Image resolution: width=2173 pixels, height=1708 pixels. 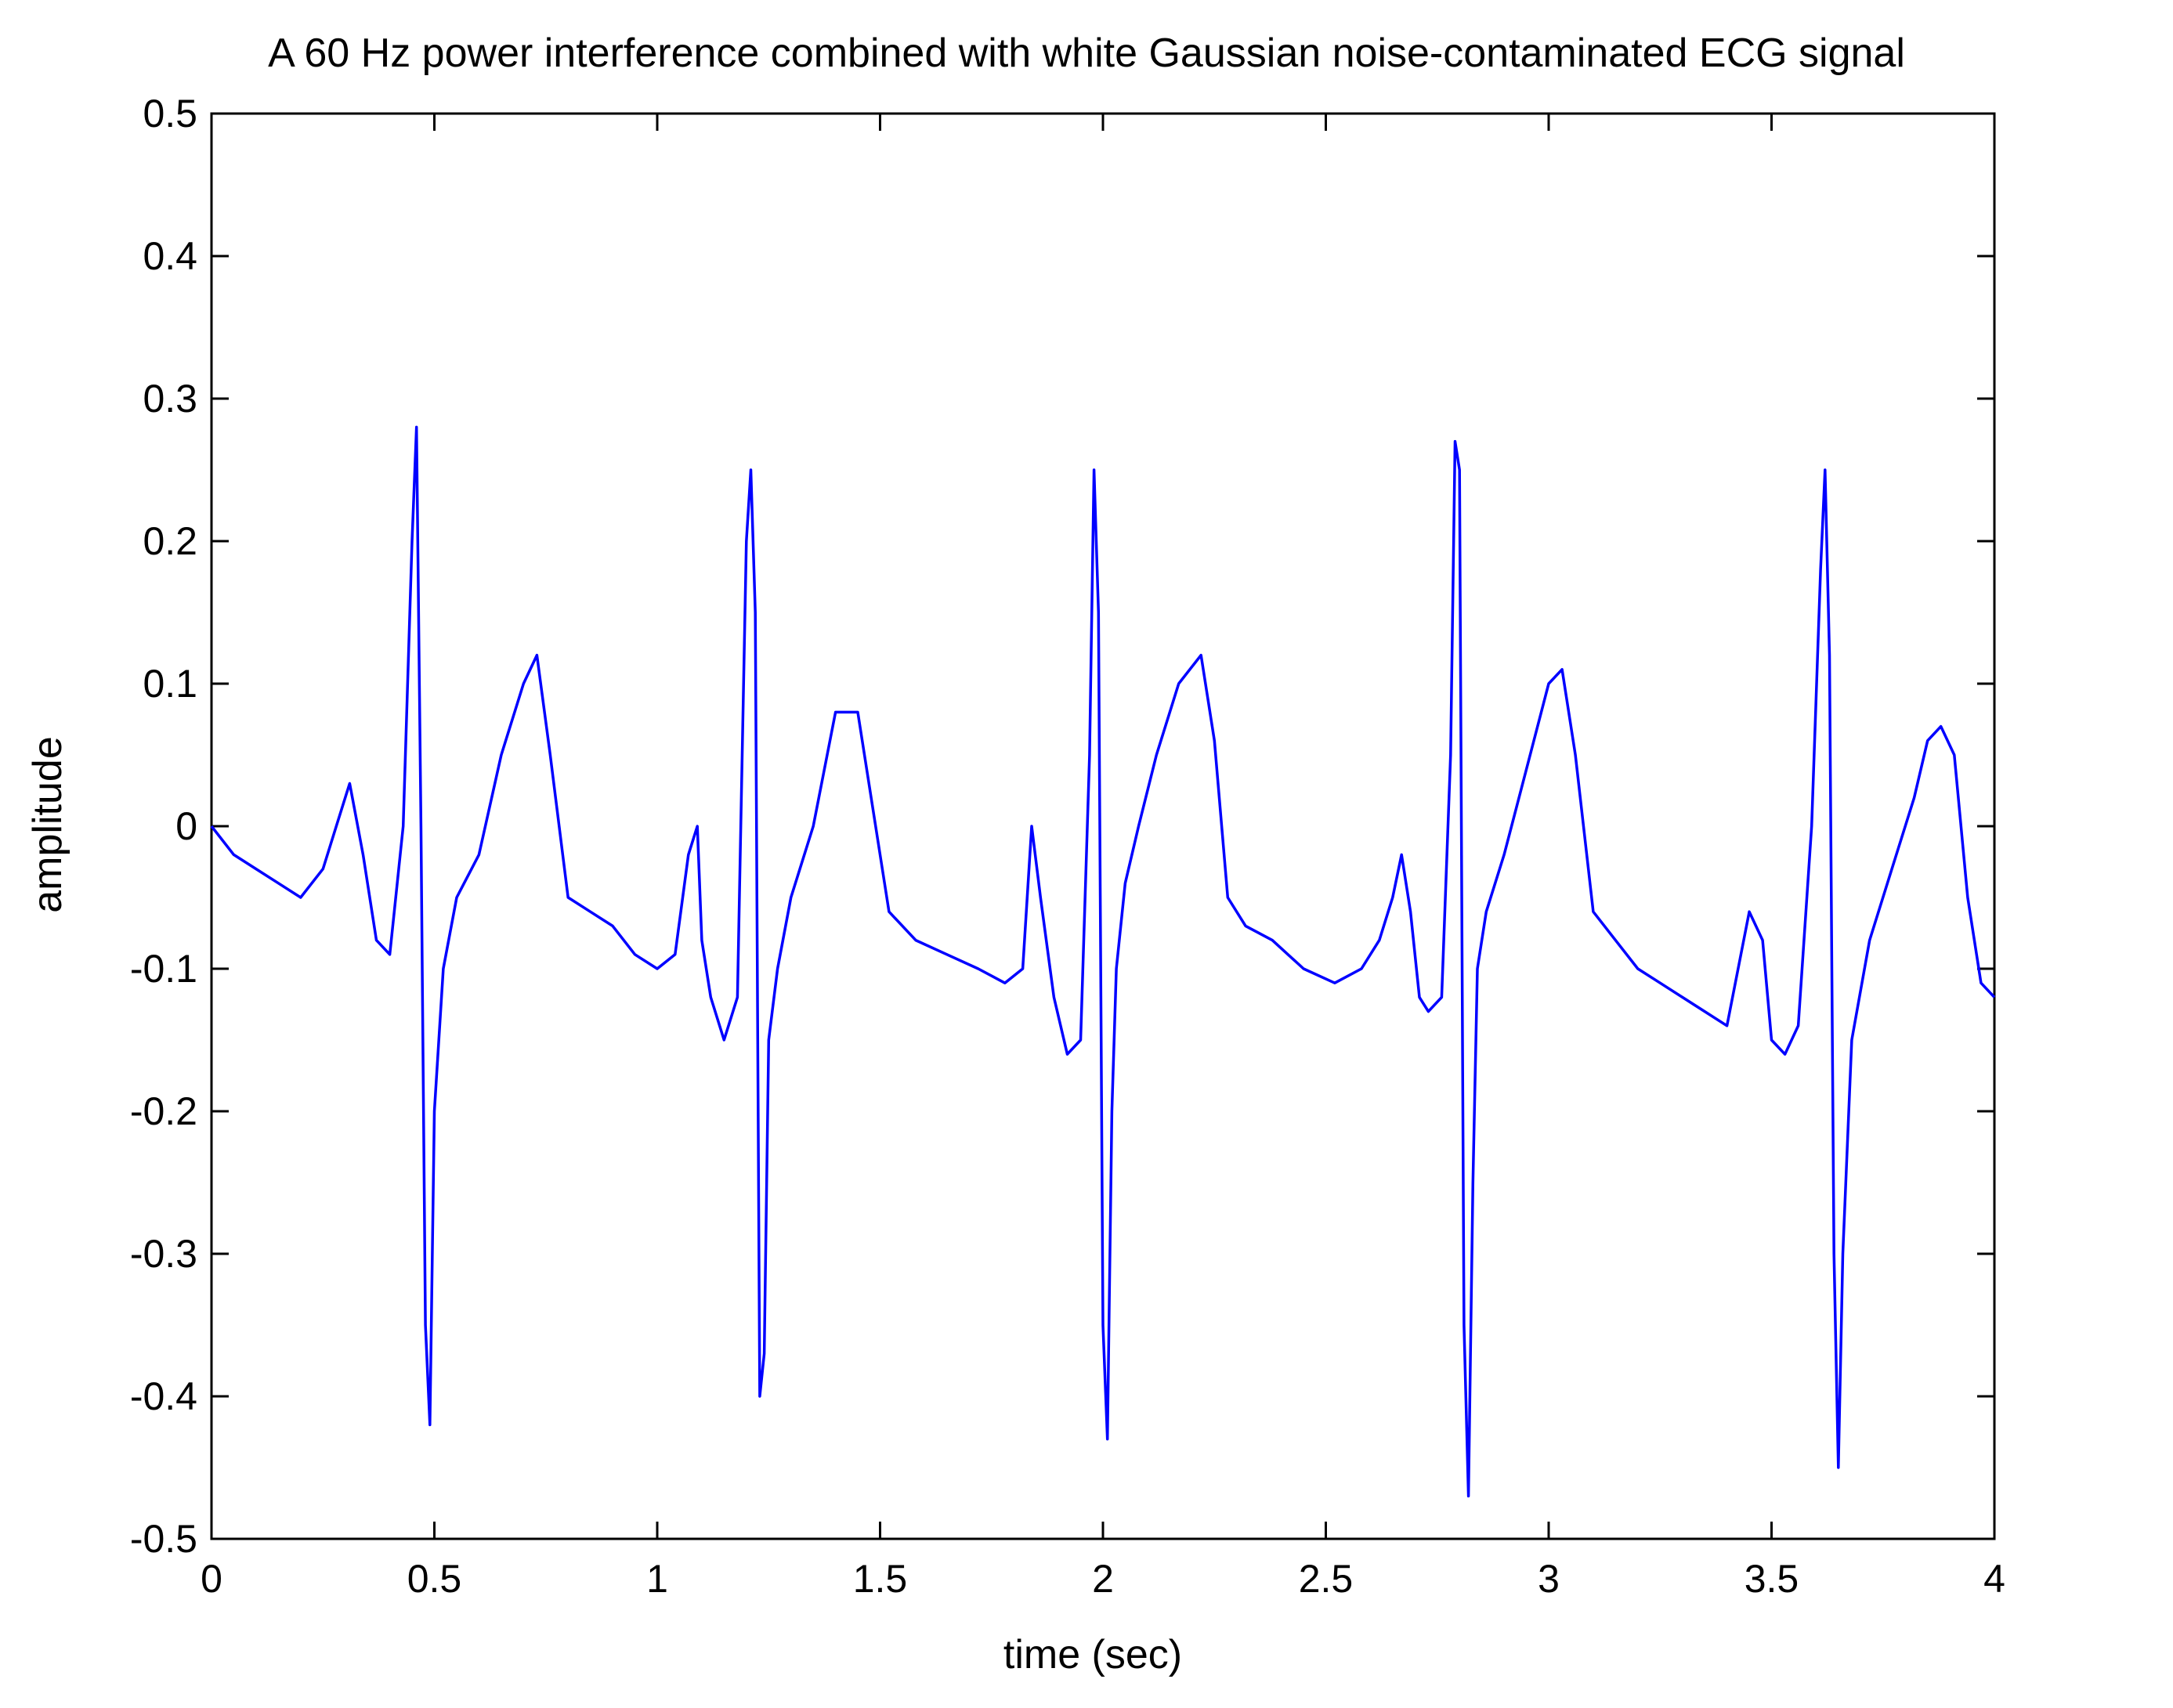 What do you see at coordinates (880, 1579) in the screenshot?
I see `x-tick-label: 1.5` at bounding box center [880, 1579].